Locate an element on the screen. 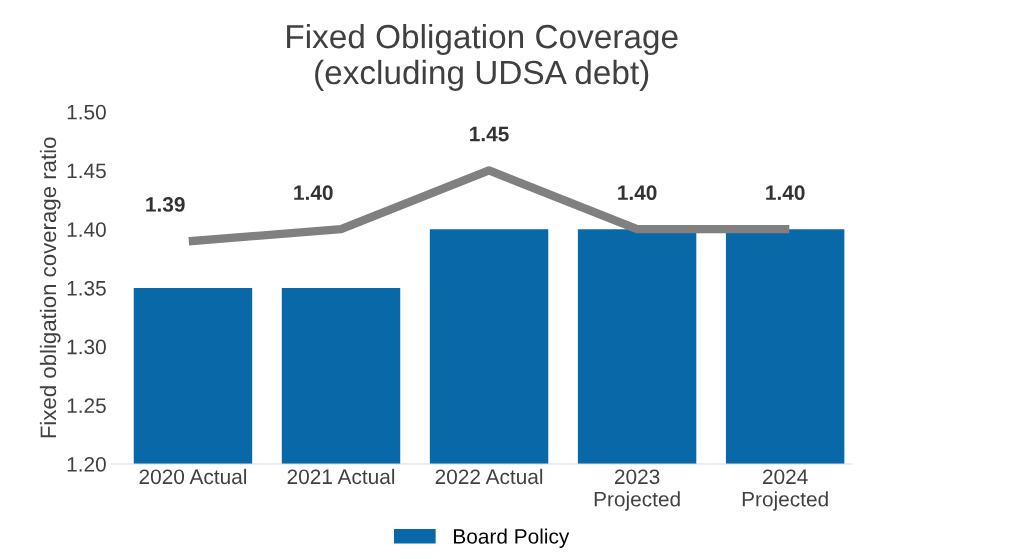  data-label: 1.39 is located at coordinates (165, 204).